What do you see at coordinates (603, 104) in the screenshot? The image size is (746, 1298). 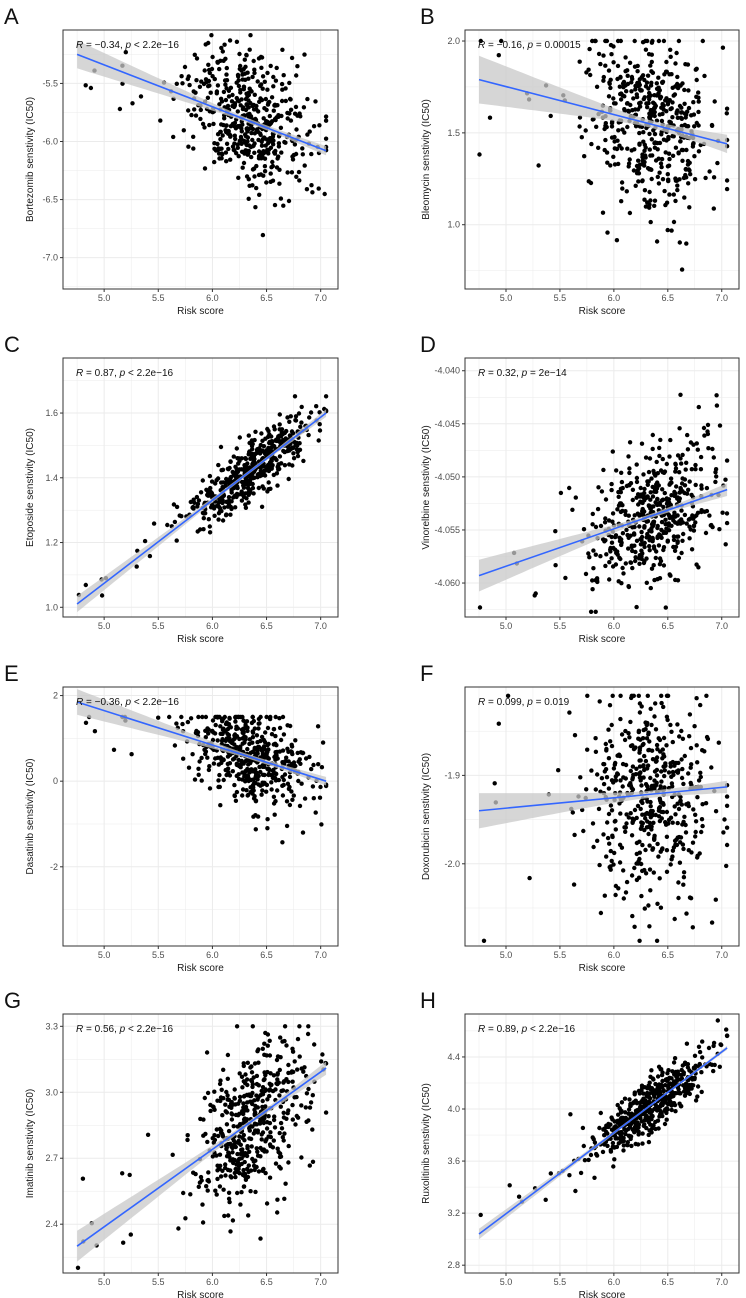 I see `confidence-band` at bounding box center [603, 104].